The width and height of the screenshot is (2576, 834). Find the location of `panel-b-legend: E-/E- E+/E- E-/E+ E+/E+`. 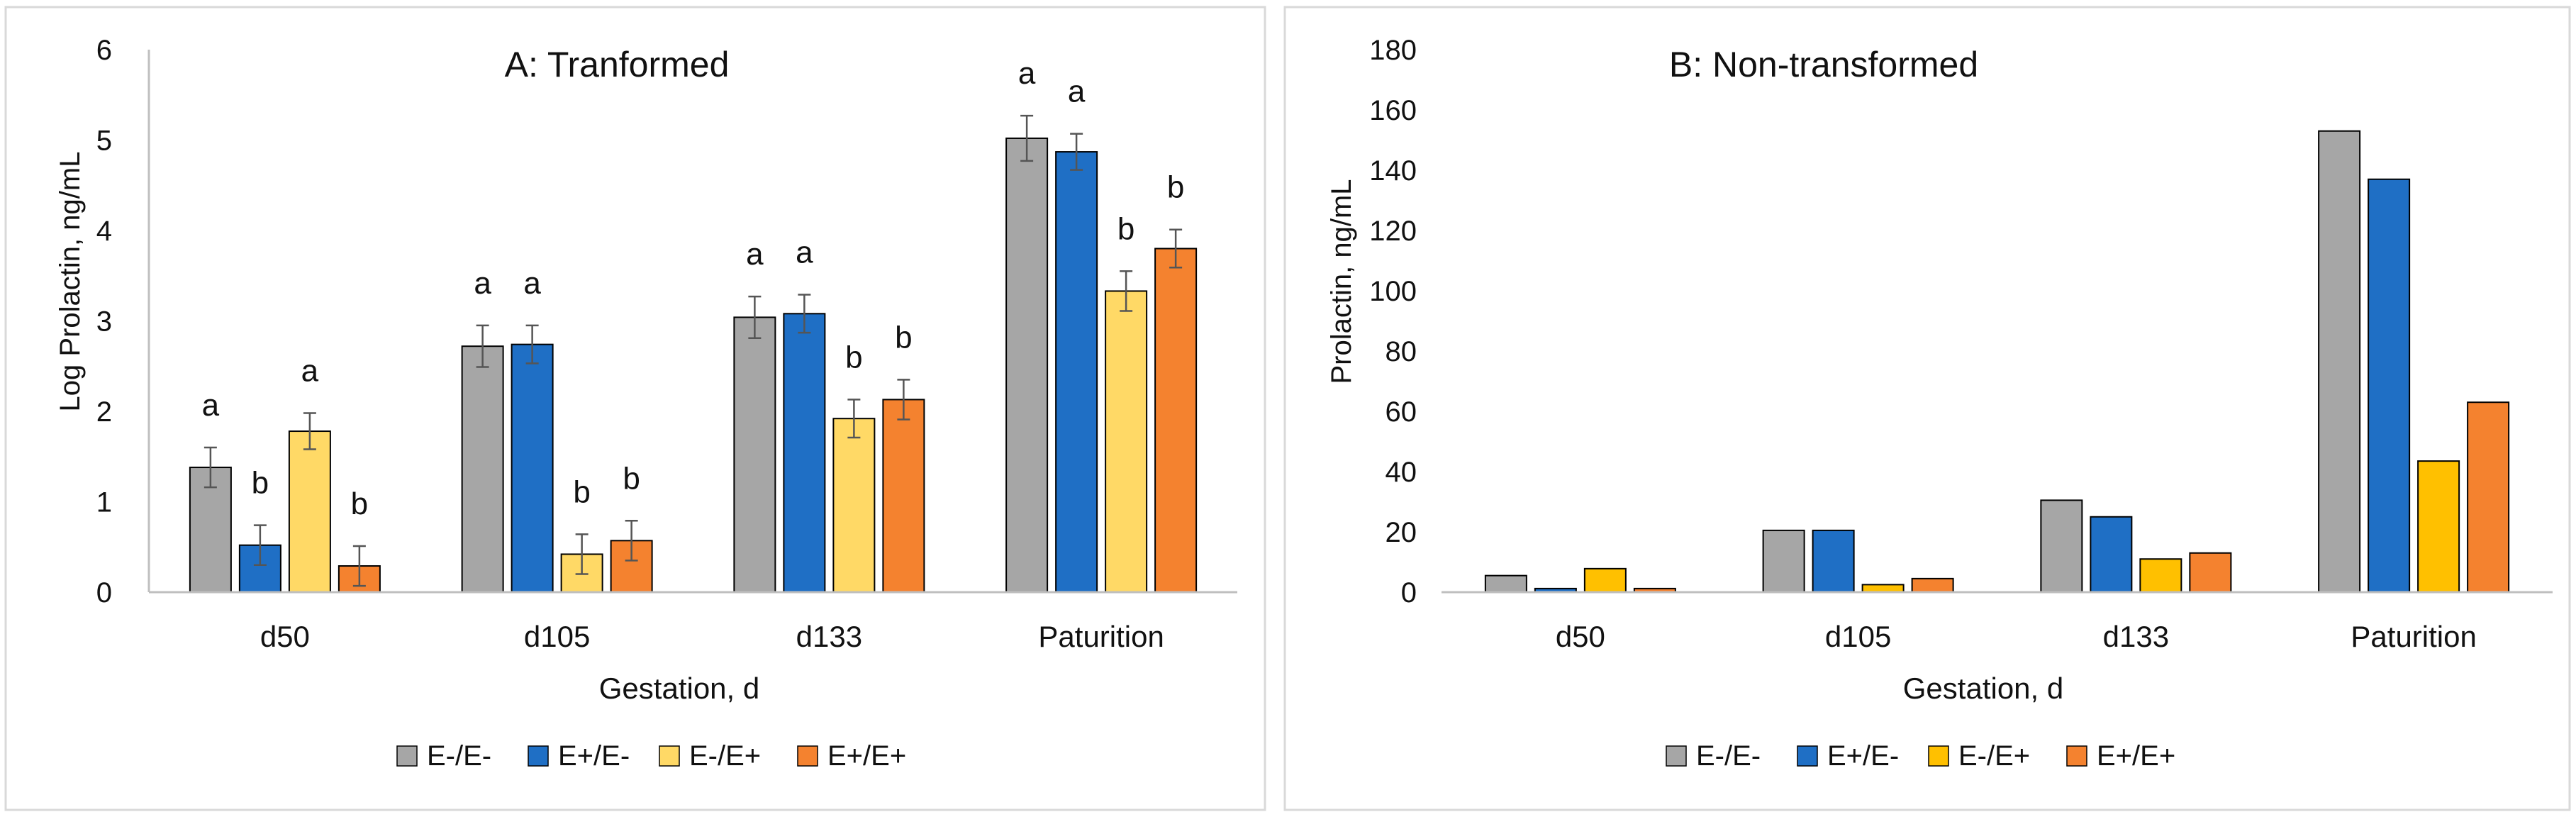

panel-b-legend: E-/E- E+/E- E-/E+ E+/E+ is located at coordinates (1920, 756).